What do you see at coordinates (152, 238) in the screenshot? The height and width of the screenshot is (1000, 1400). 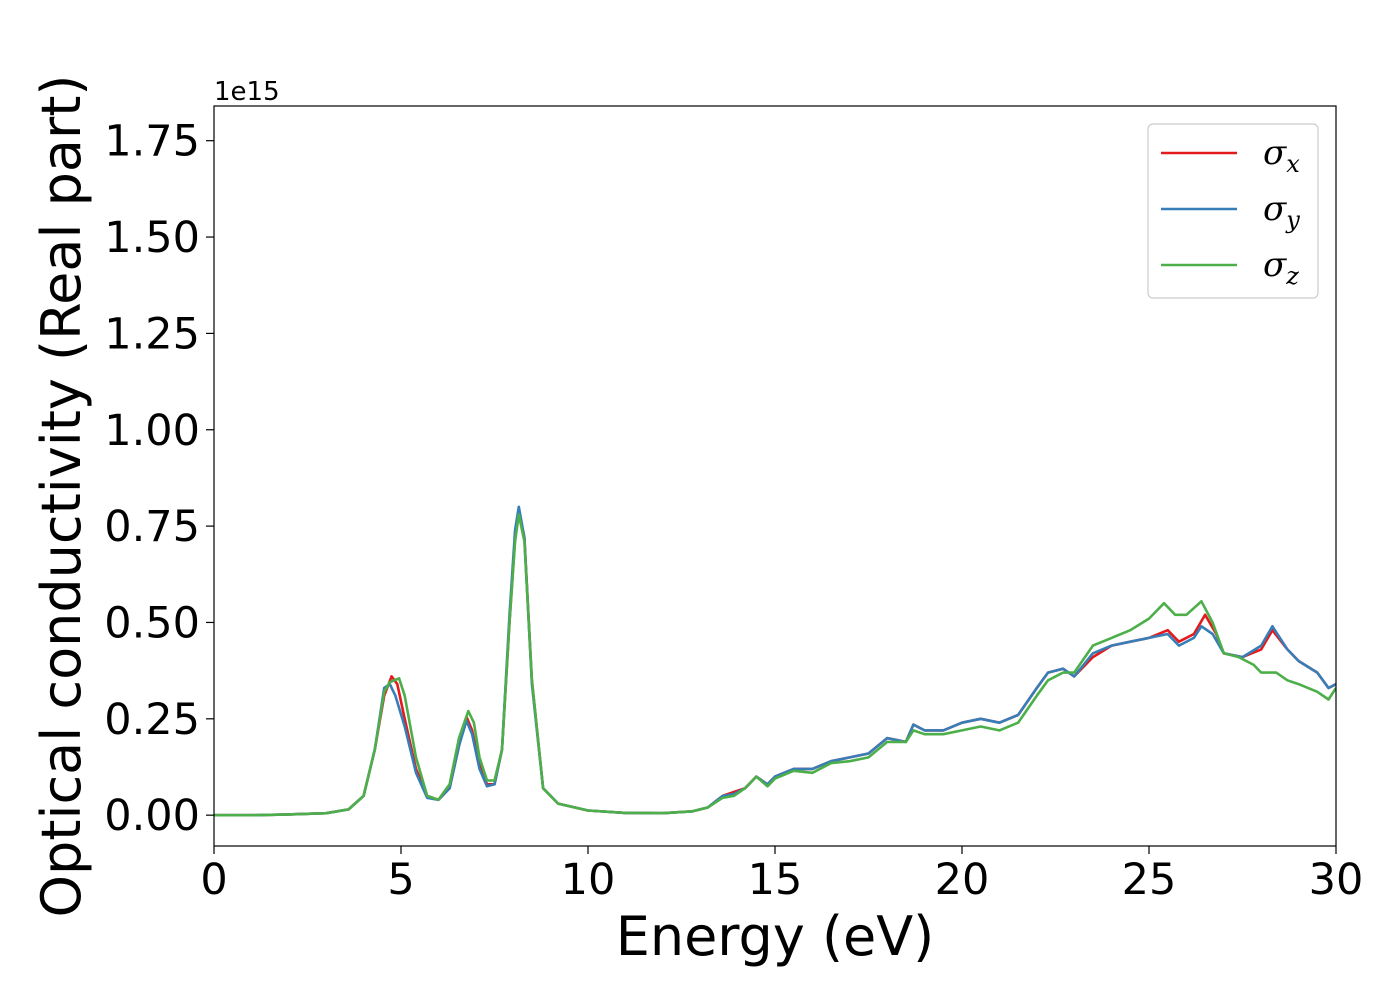 I see `y-tick-label: 1.50` at bounding box center [152, 238].